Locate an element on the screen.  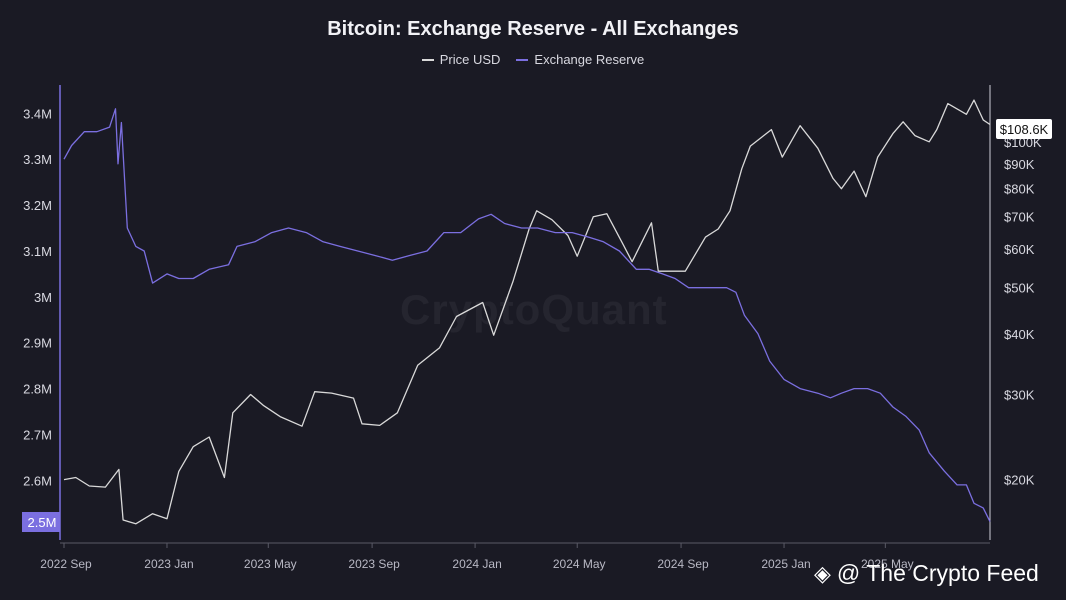
legend-label-reserve: Exchange Reserve is located at coordinates (589, 59).